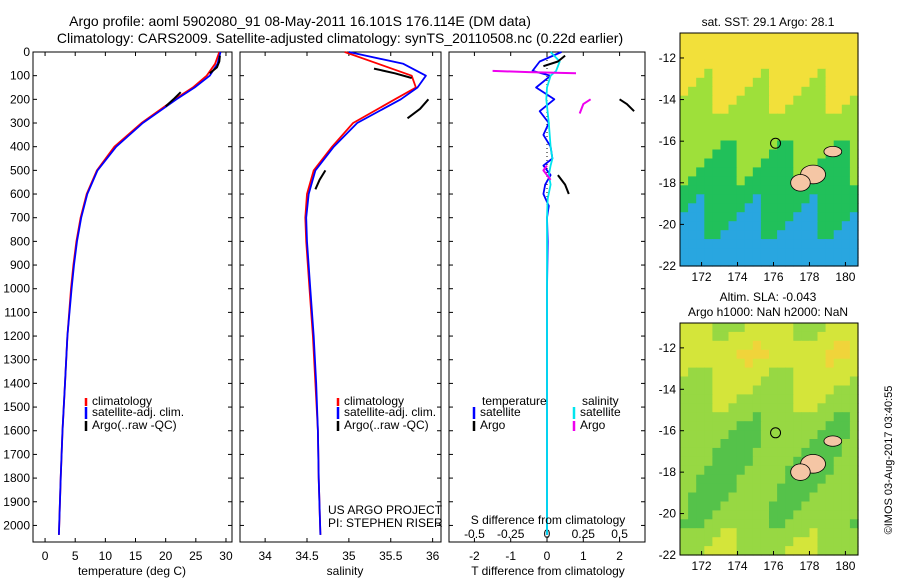 The image size is (900, 580). I want to click on y-tick-label: 1200, so click(16, 336).